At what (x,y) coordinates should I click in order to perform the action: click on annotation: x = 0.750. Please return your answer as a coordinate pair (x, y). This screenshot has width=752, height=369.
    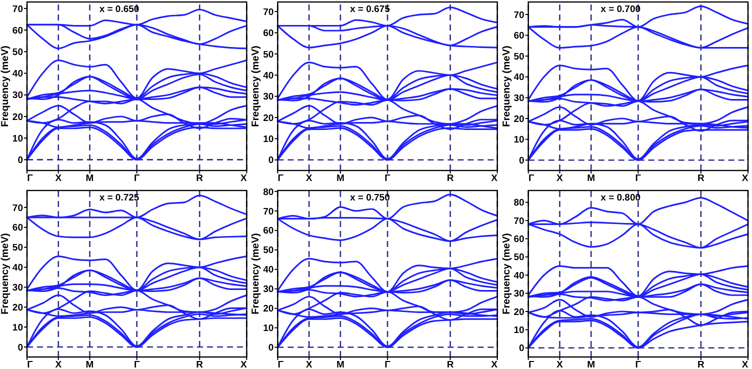
    Looking at the image, I should click on (370, 198).